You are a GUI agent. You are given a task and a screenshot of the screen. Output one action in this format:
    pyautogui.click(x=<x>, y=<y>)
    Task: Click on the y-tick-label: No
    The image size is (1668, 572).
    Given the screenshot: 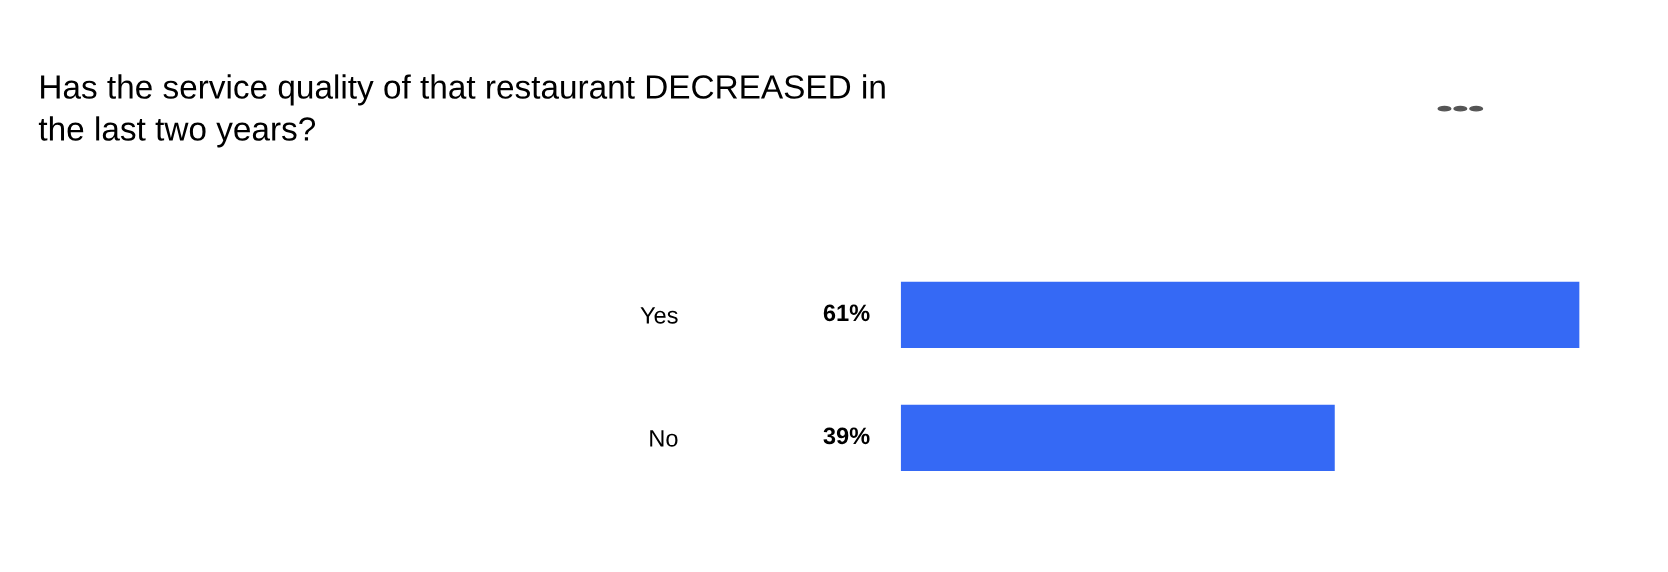 What is the action you would take?
    pyautogui.click(x=664, y=438)
    